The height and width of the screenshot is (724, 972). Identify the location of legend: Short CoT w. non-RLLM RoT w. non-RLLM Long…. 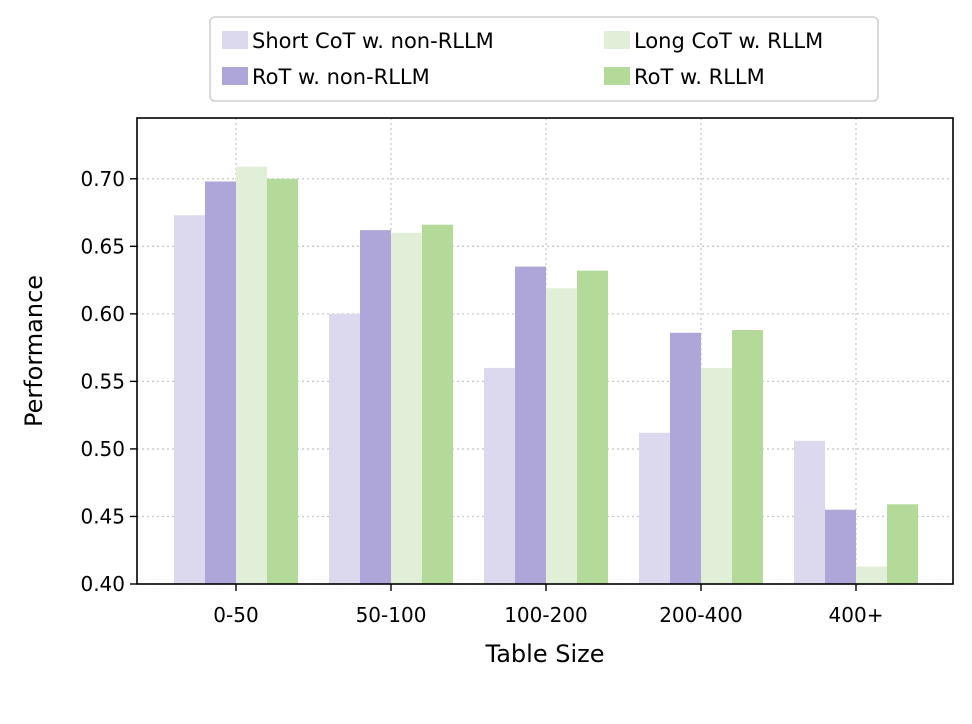
(544, 59).